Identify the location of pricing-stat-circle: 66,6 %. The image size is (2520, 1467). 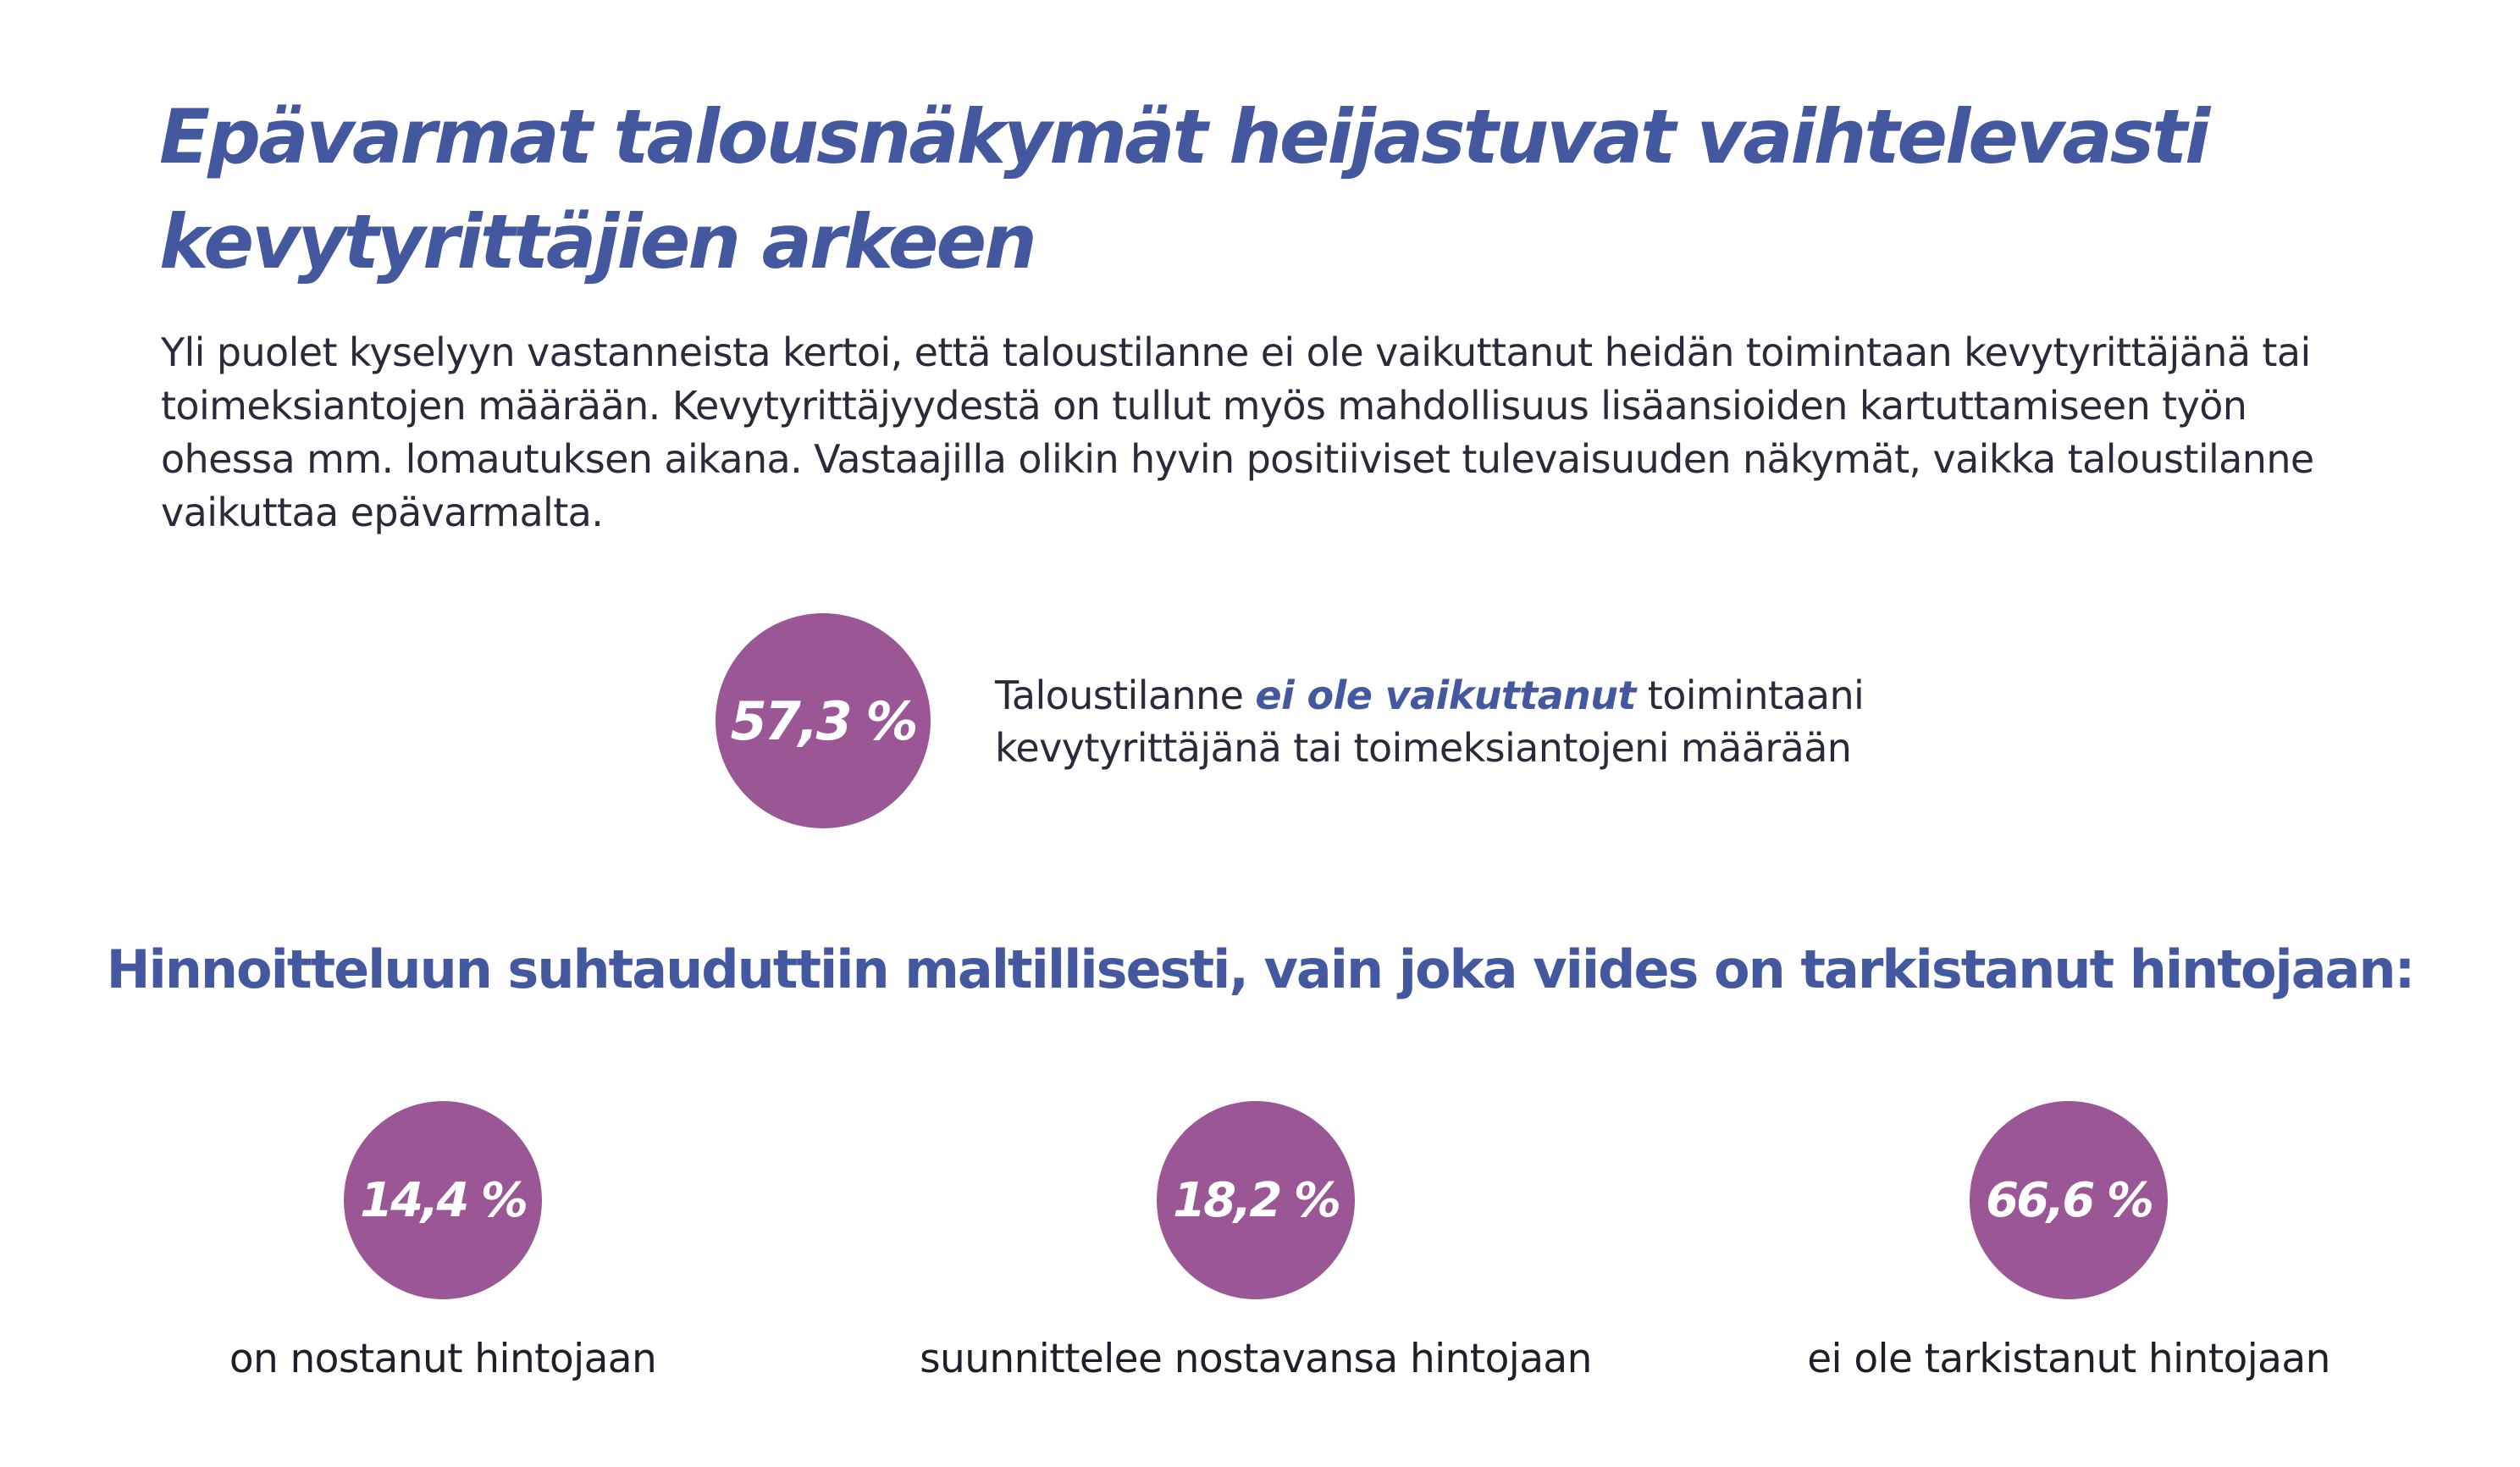
(2069, 1200).